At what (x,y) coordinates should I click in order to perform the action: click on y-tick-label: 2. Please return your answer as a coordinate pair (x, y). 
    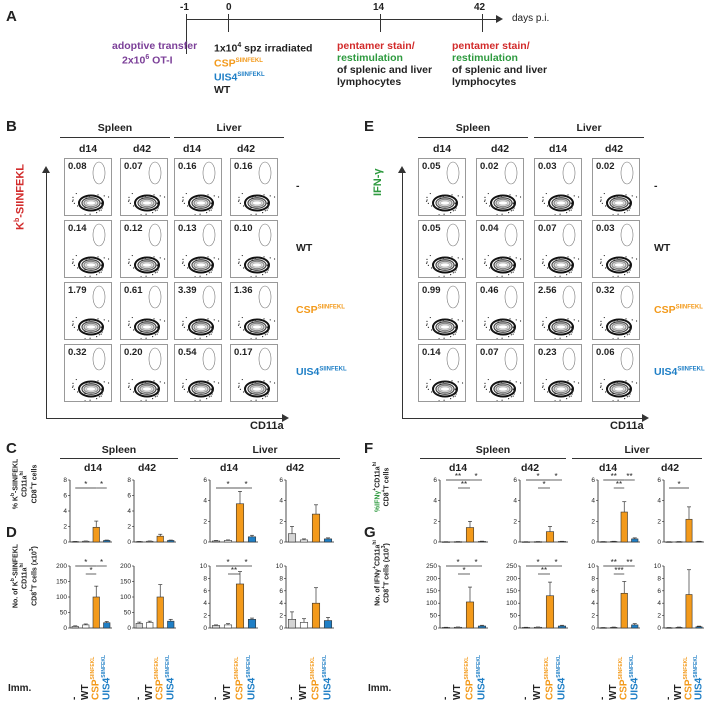
    Looking at the image, I should click on (593, 521).